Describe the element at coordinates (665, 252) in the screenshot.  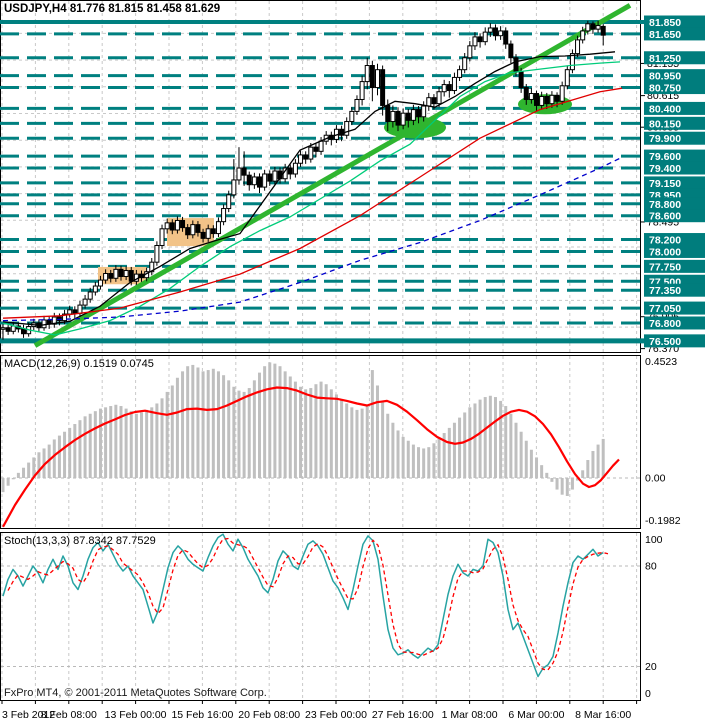
I see `price-level-label: 78.000` at that location.